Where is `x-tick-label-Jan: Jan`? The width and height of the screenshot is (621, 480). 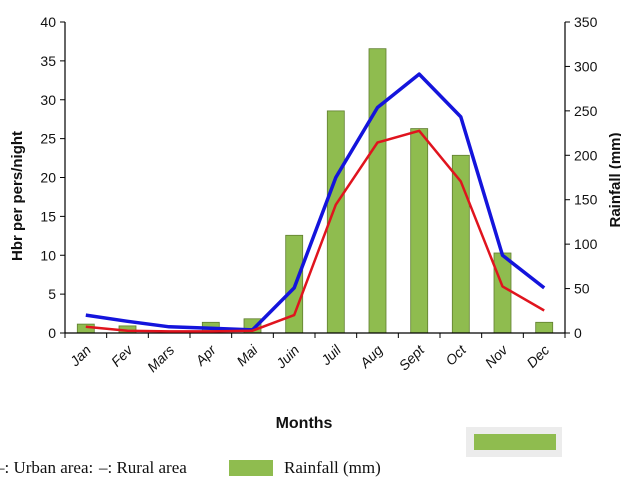
x-tick-label-Jan: Jan is located at coordinates (80, 356).